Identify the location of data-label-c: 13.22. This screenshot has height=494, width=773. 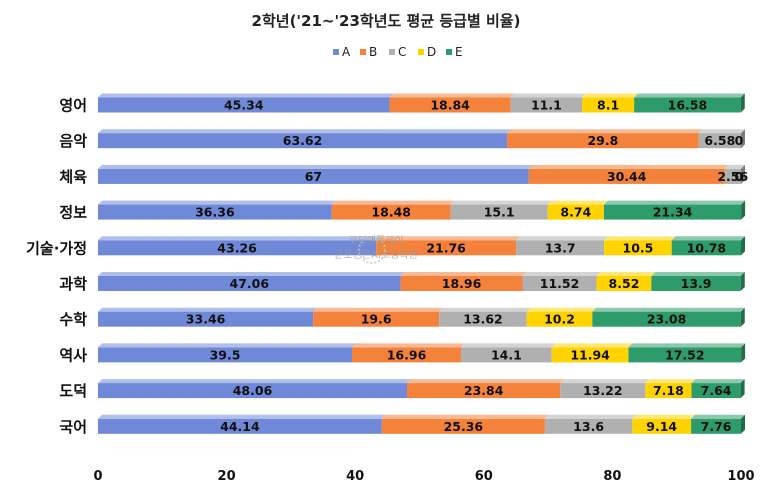
(603, 390).